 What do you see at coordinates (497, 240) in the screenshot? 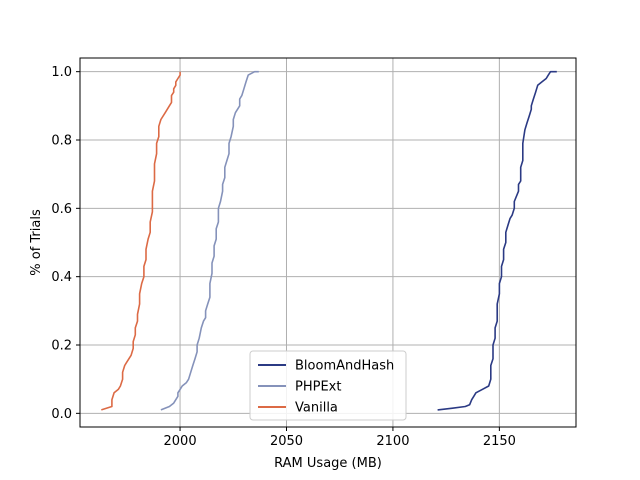
I see `series-line-bloomandhash` at bounding box center [497, 240].